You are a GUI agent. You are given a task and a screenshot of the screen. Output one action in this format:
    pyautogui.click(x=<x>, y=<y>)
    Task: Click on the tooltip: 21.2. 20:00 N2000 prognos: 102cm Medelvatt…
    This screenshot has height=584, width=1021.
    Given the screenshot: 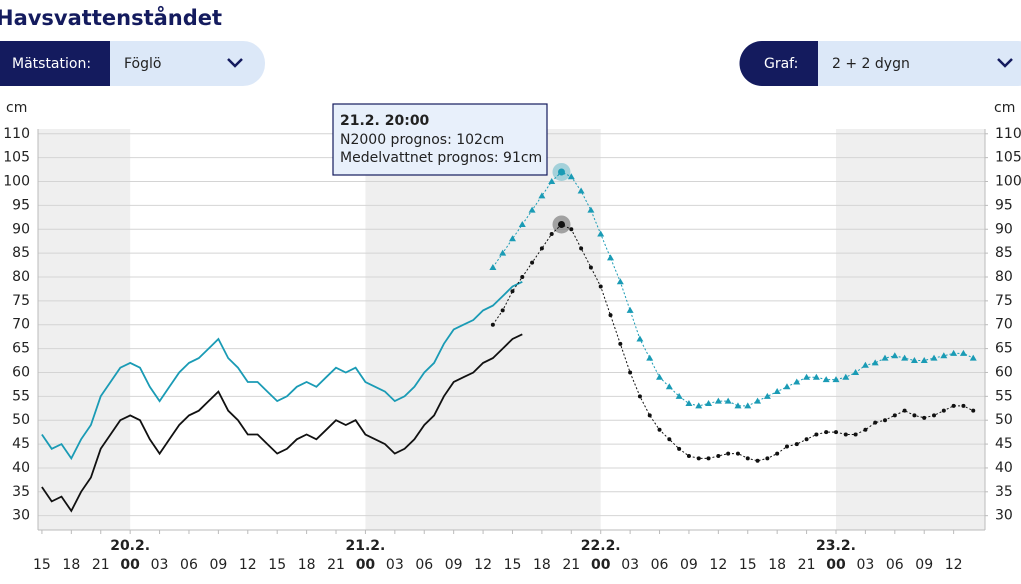 What is the action you would take?
    pyautogui.click(x=440, y=139)
    